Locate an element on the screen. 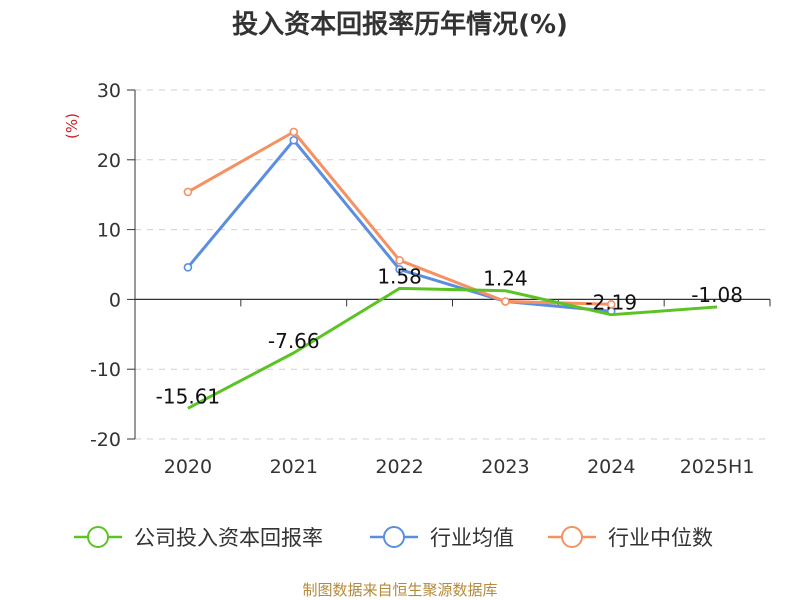 The width and height of the screenshot is (800, 600). legend-label: 公司投入资本回报率 is located at coordinates (228, 538).